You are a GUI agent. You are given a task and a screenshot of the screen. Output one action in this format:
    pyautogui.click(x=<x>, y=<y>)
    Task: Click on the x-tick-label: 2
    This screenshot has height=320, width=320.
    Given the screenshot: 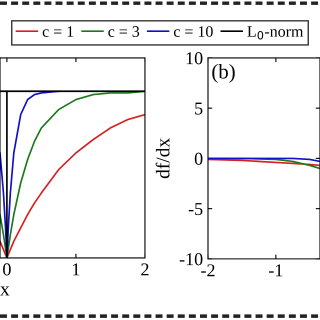 What is the action you would take?
    pyautogui.click(x=144, y=269)
    